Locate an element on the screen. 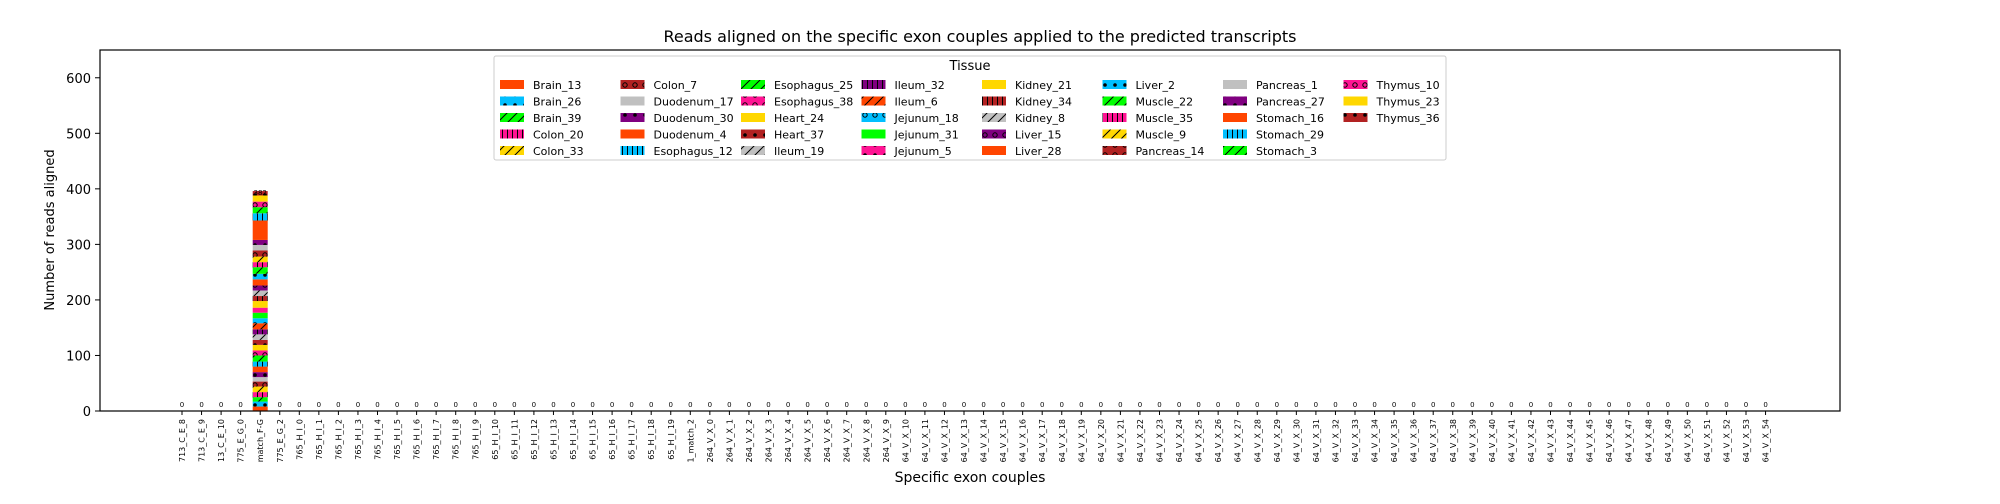 The width and height of the screenshot is (2000, 504). total-label-64-v-x-23: 0 is located at coordinates (1159, 405).